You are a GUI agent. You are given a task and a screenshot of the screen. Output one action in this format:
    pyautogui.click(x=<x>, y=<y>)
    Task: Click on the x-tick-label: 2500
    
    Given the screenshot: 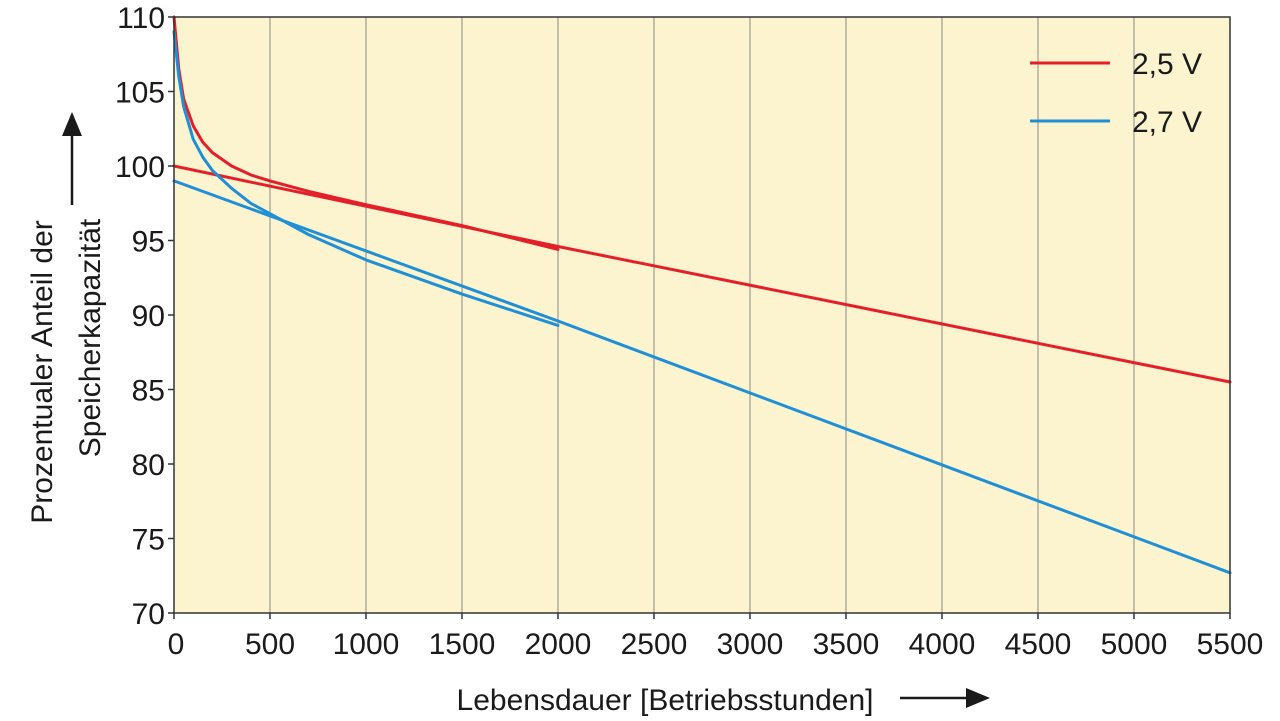 What is the action you would take?
    pyautogui.click(x=654, y=644)
    